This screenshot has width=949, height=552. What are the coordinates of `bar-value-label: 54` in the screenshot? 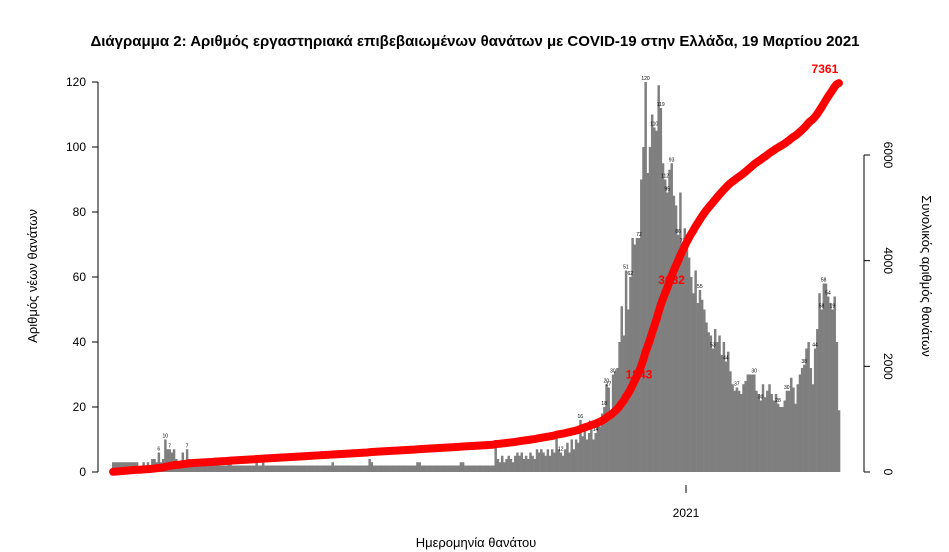 It's located at (828, 294).